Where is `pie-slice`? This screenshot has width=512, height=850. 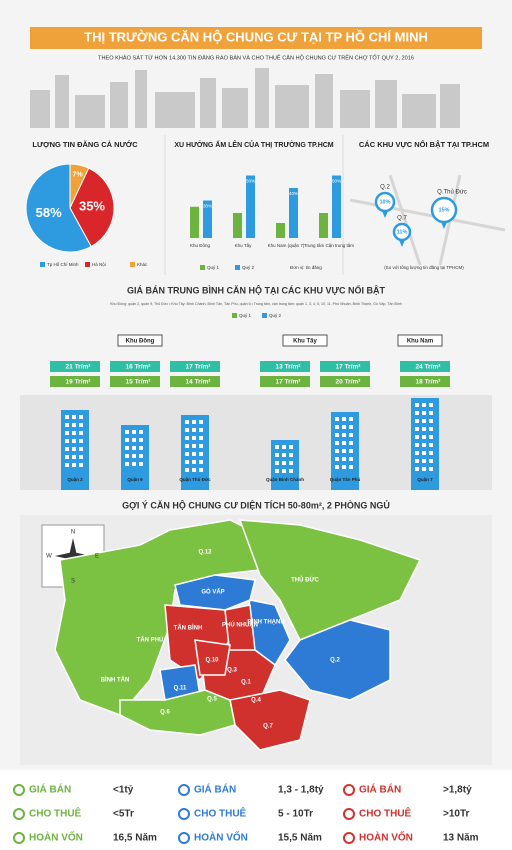
pie-slice is located at coordinates (58, 208).